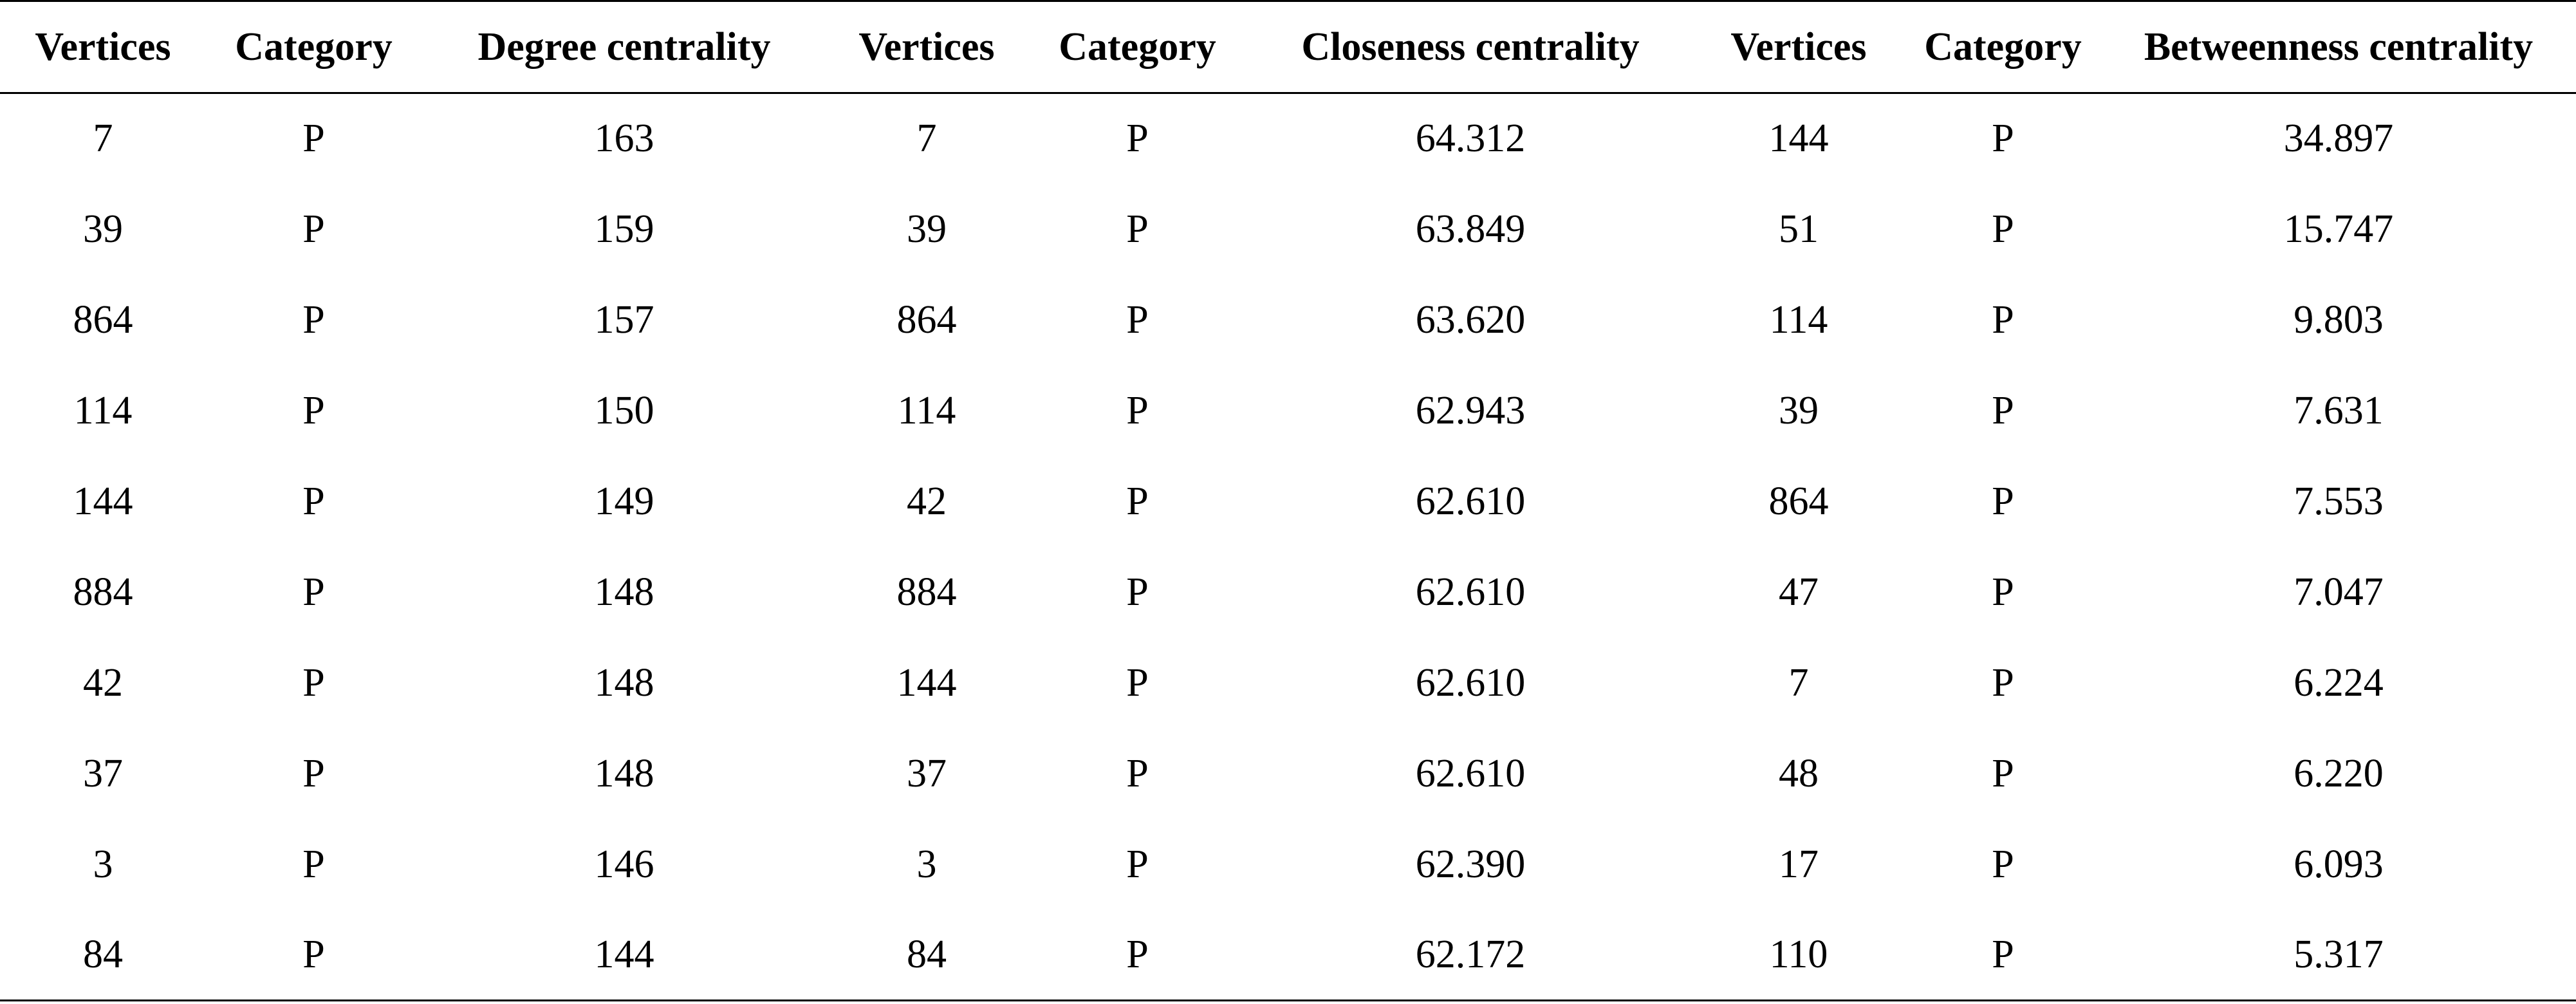 This screenshot has width=2576, height=1004. What do you see at coordinates (2338, 592) in the screenshot?
I see `table-cell: 7.047` at bounding box center [2338, 592].